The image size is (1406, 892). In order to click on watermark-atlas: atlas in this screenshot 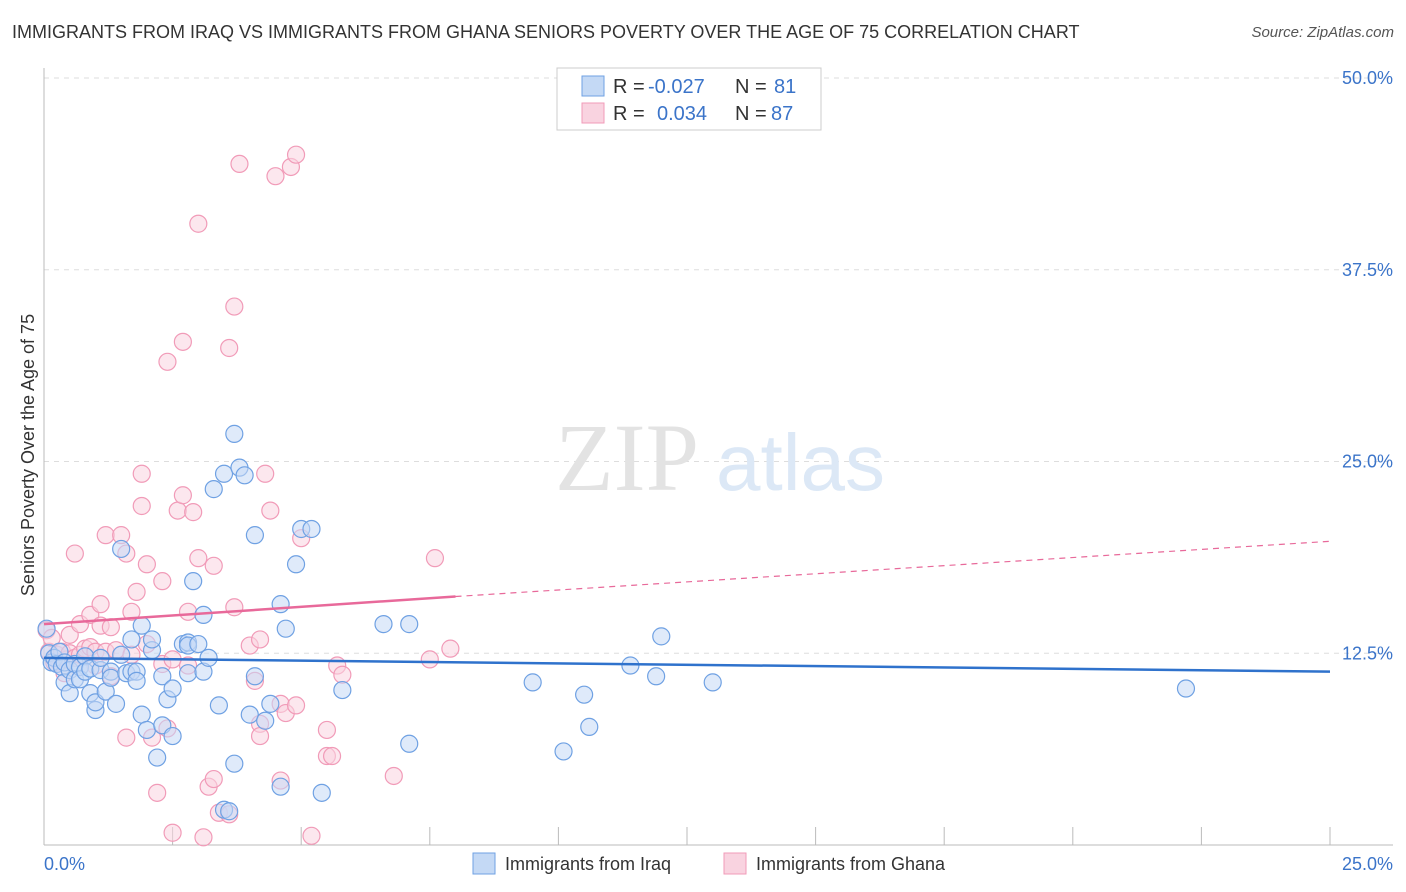, I will do `click(800, 462)`.